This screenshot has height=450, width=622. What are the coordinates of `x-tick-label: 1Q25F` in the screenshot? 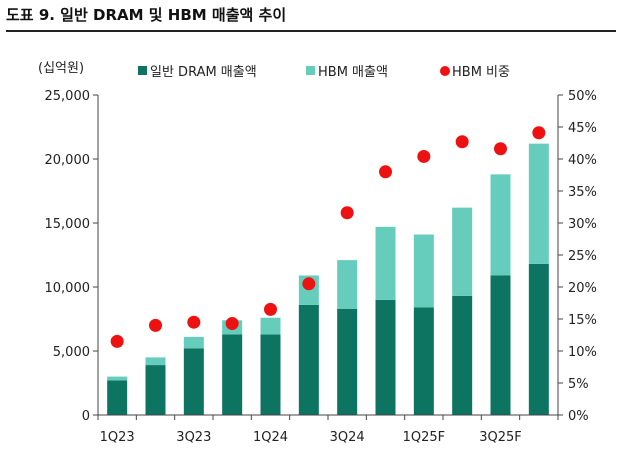 It's located at (424, 437).